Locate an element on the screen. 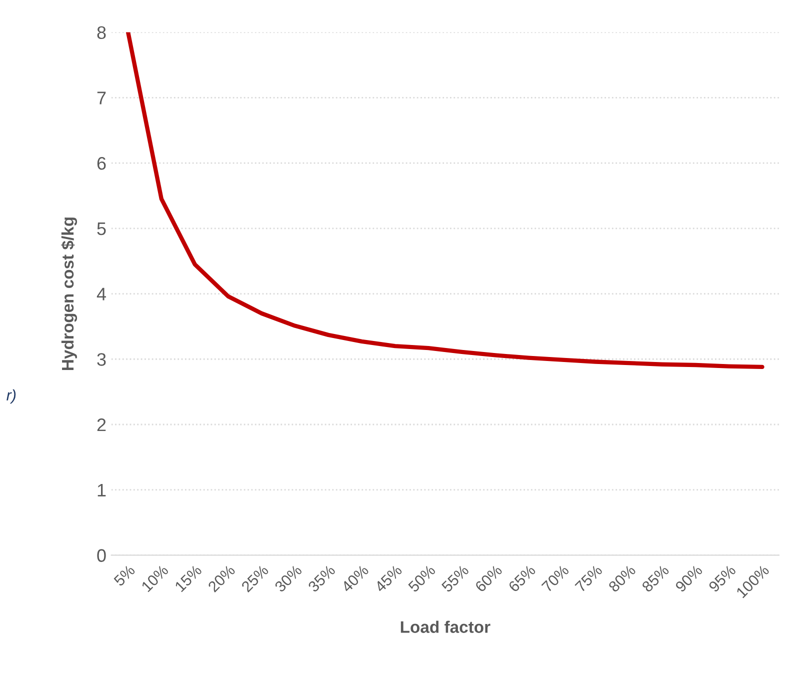 The height and width of the screenshot is (673, 790). x-tick-label: 40% is located at coordinates (355, 578).